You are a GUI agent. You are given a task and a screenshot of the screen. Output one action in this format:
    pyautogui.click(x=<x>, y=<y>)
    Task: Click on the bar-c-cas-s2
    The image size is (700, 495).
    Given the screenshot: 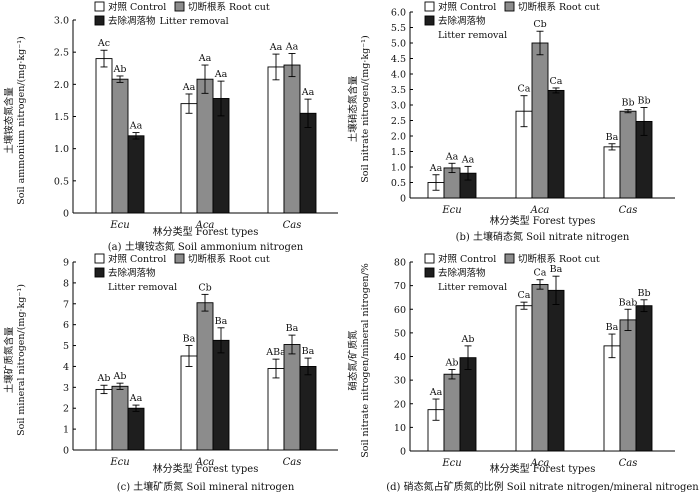 What is the action you would take?
    pyautogui.click(x=292, y=397)
    